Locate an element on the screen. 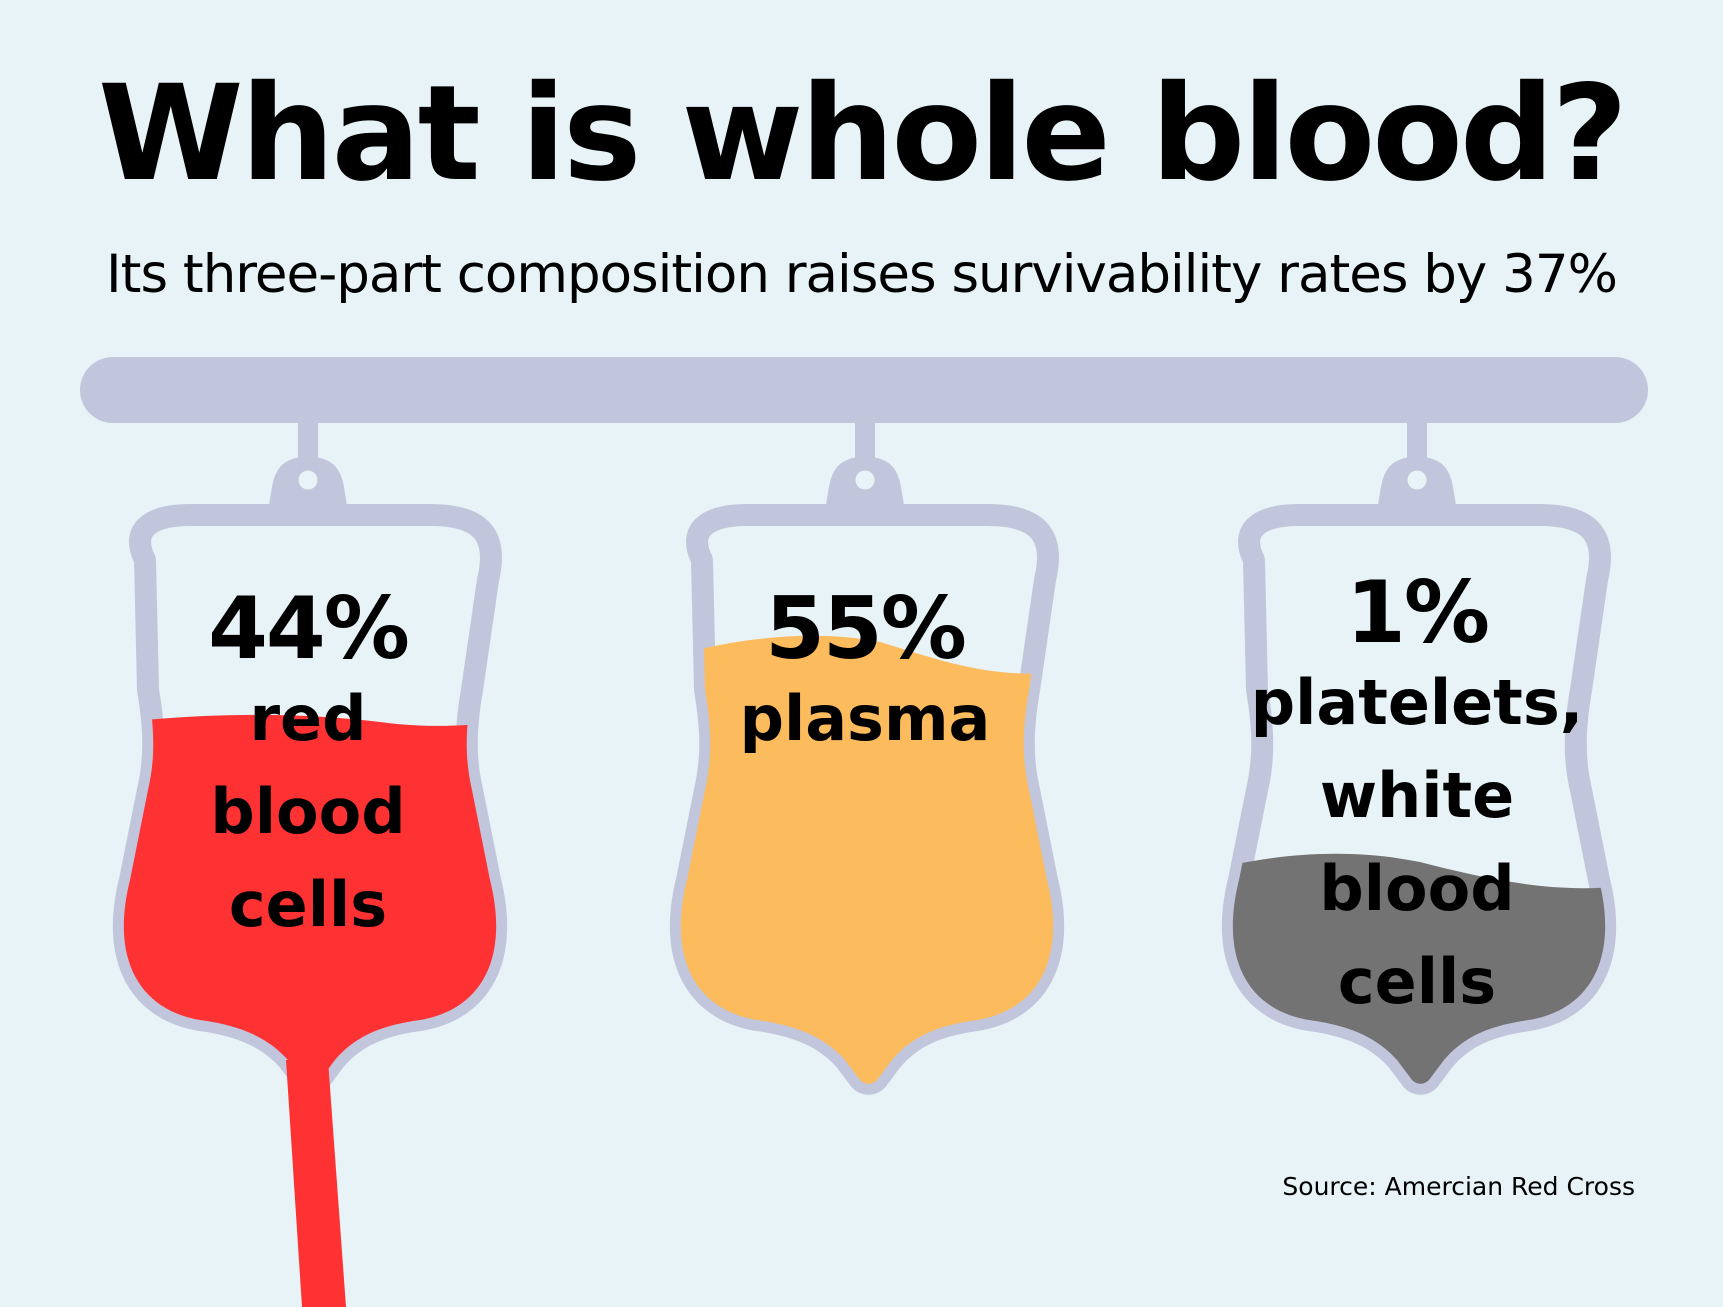  page-title: What is whole blood? is located at coordinates (863, 134).